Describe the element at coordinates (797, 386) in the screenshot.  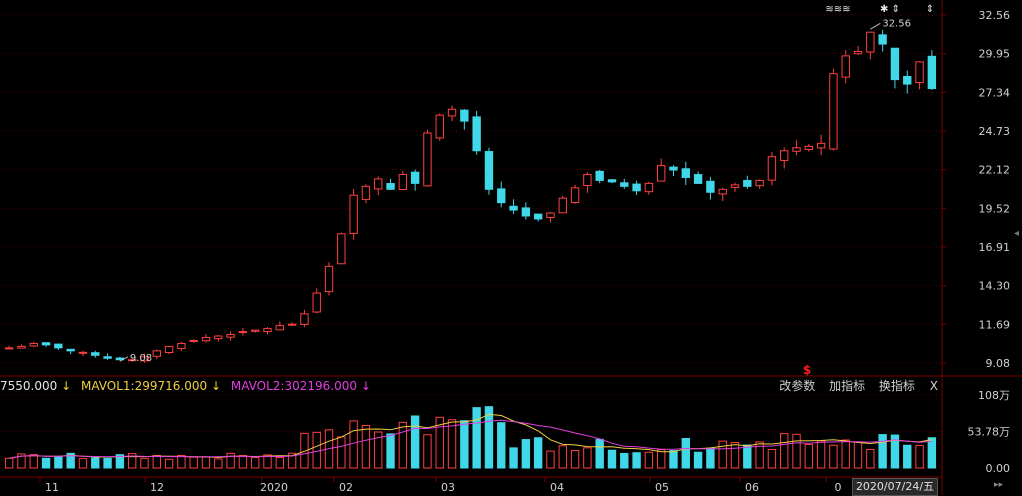
I see `edit-params-button: 改参数` at that location.